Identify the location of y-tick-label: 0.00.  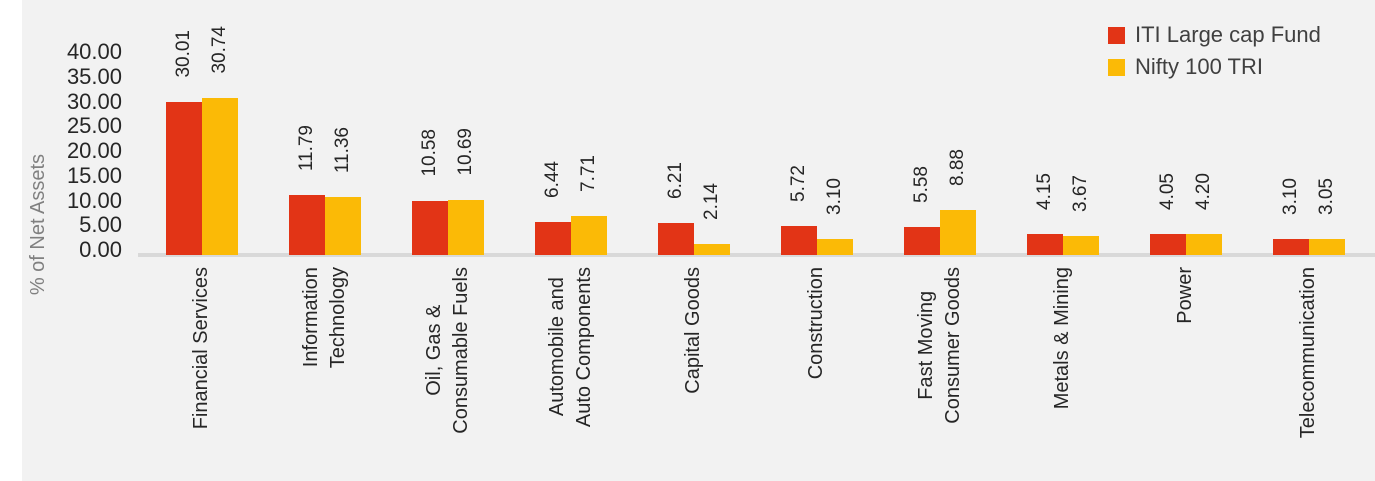
(100, 249).